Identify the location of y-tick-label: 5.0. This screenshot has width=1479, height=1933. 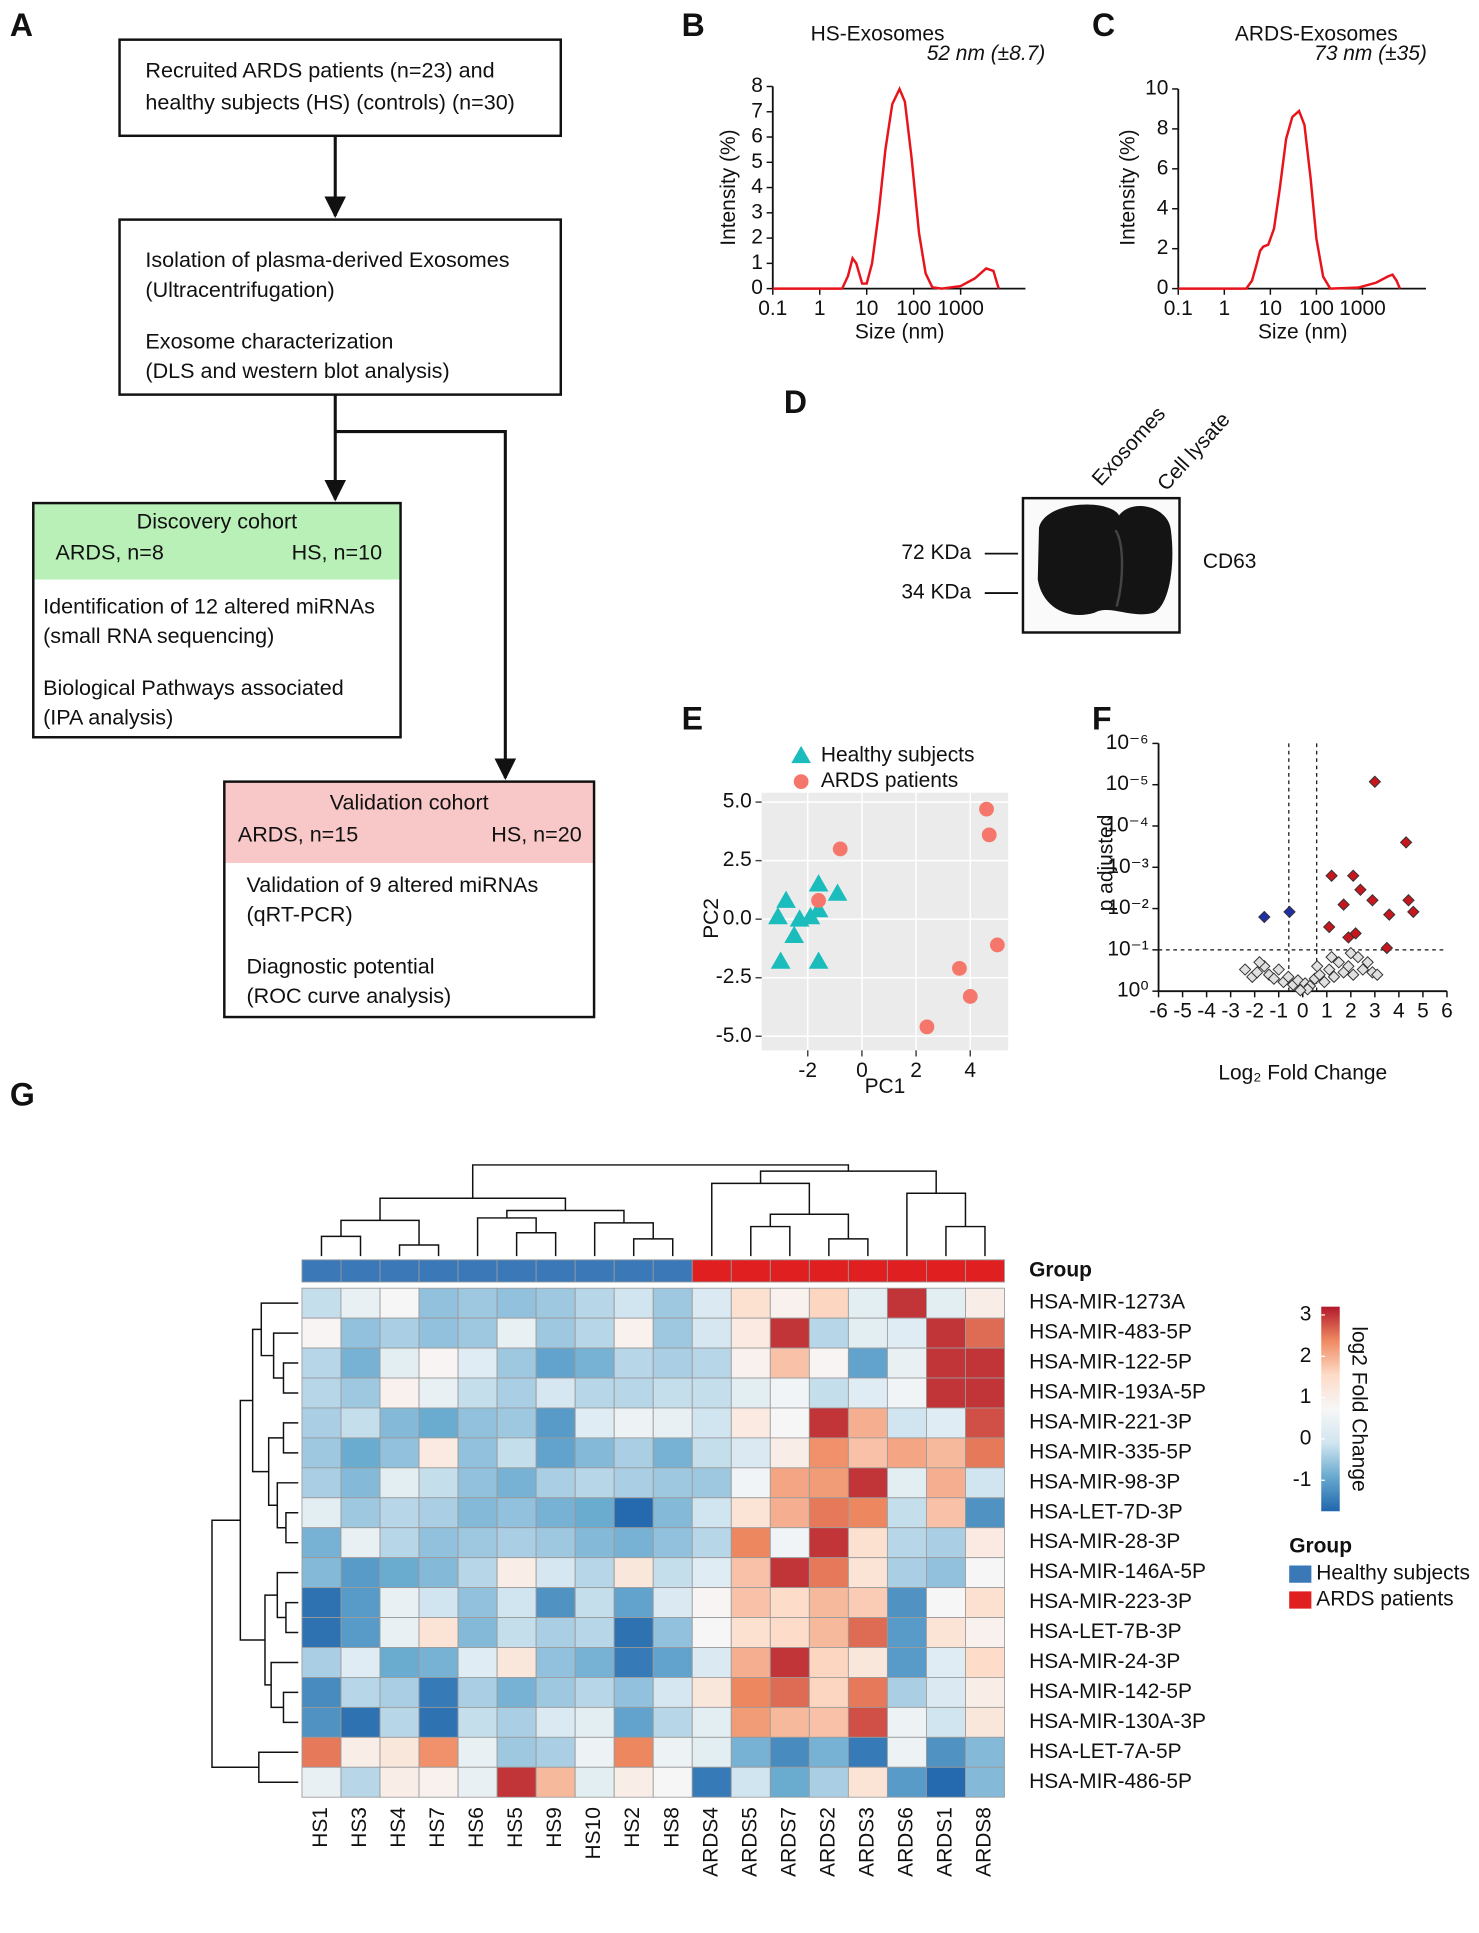
(737, 801).